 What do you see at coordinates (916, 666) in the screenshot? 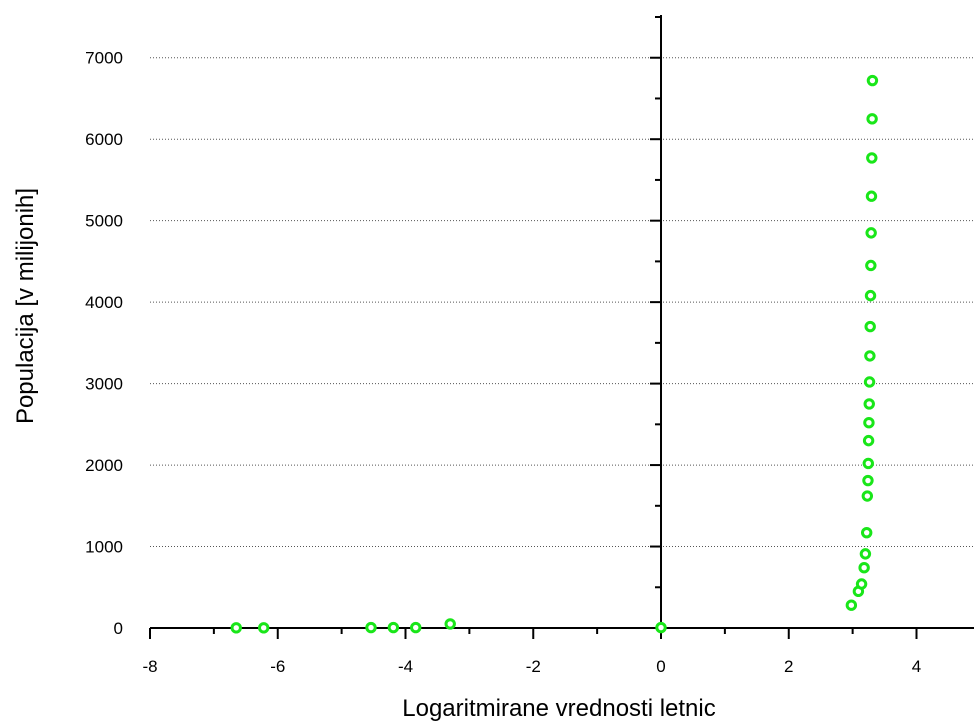
I see `x-tick-label: 4` at bounding box center [916, 666].